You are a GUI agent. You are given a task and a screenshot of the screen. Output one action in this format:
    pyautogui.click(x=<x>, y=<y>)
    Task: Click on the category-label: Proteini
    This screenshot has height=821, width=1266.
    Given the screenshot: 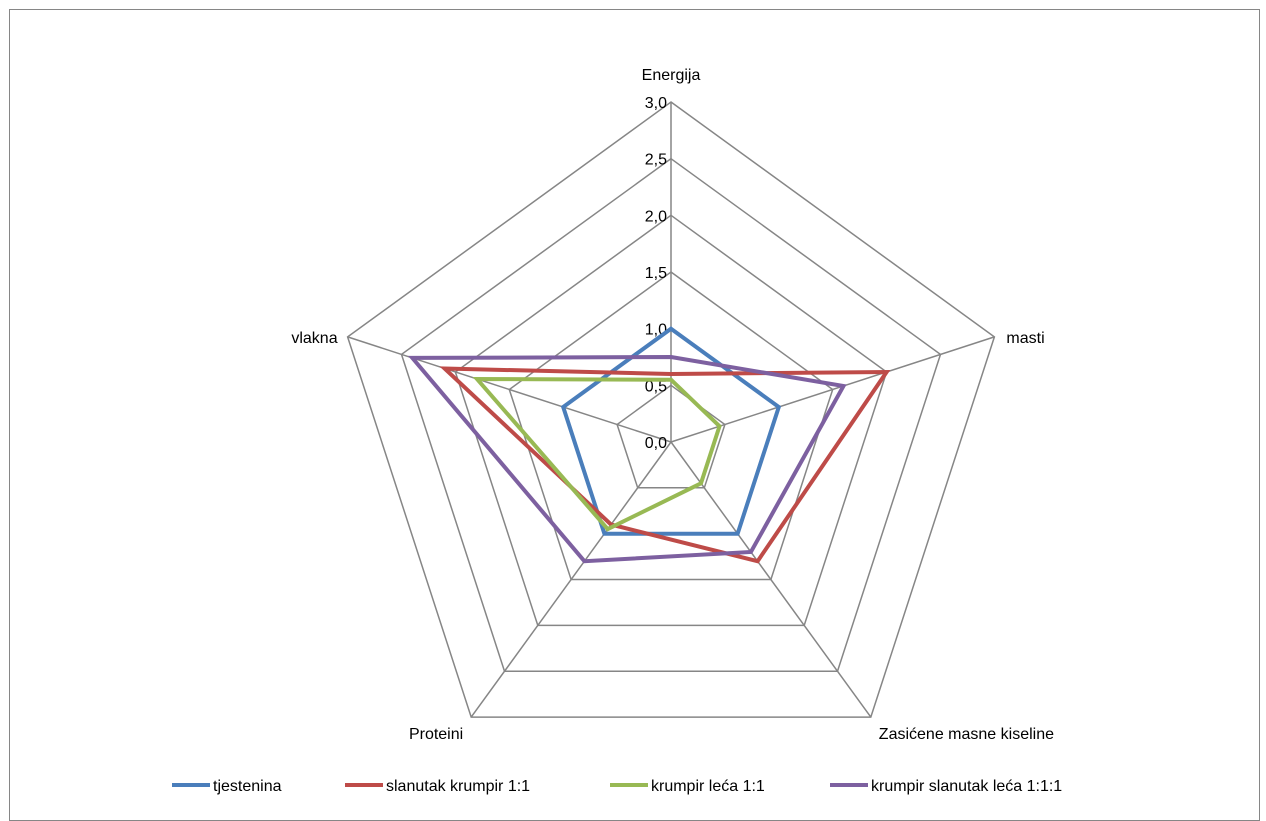 What is the action you would take?
    pyautogui.click(x=436, y=734)
    